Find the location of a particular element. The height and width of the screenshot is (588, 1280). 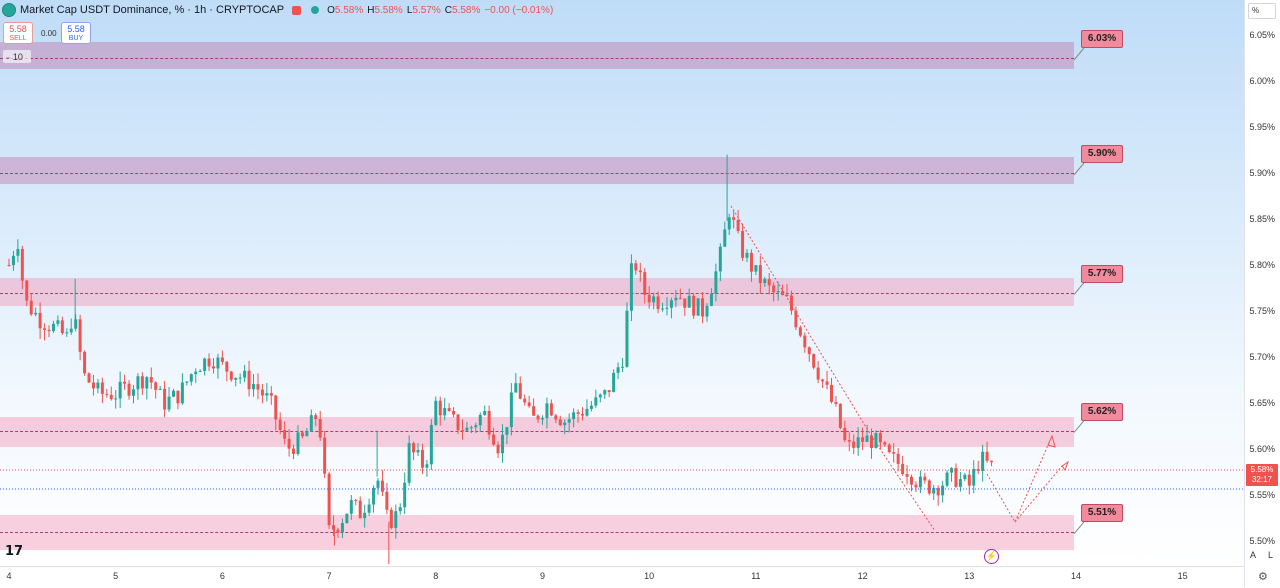

level-tag-label: 6.03% is located at coordinates (1102, 39).